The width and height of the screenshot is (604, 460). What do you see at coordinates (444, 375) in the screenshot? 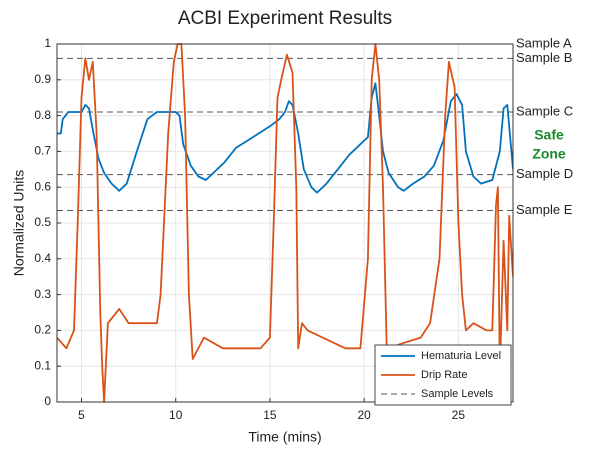
I see `legend-label: Drip Rate` at bounding box center [444, 375].